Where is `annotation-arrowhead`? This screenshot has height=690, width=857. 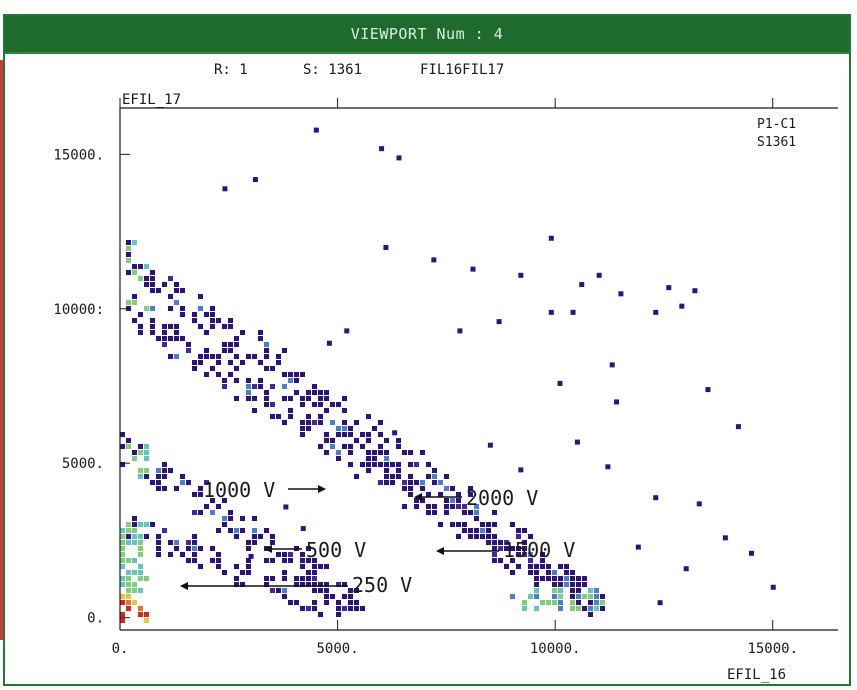 annotation-arrowhead is located at coordinates (184, 586).